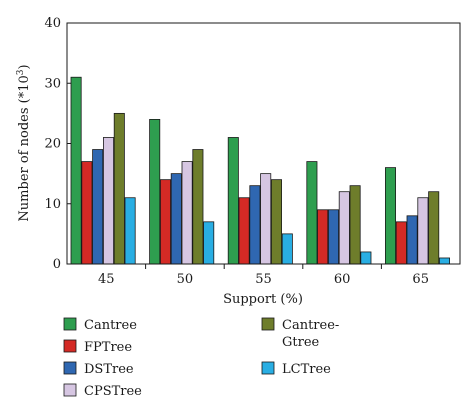 The width and height of the screenshot is (474, 413). What do you see at coordinates (108, 347) in the screenshot?
I see `legend-label-fptree: FPTree` at bounding box center [108, 347].